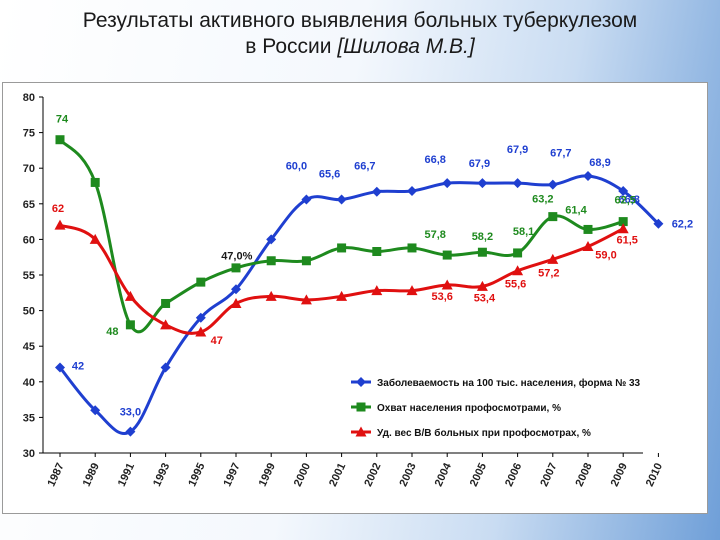 Image resolution: width=720 pixels, height=540 pixels. I want to click on x-tick-label: 2002, so click(372, 474).